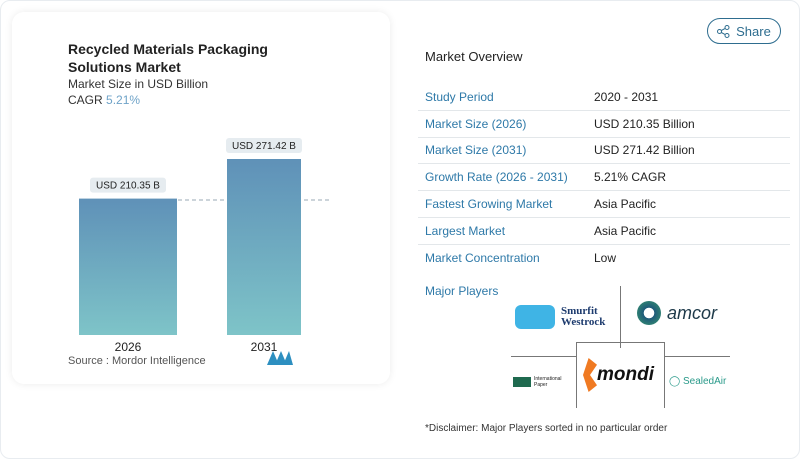 Image resolution: width=800 pixels, height=459 pixels. Describe the element at coordinates (280, 358) in the screenshot. I see `mordor-logo` at that location.